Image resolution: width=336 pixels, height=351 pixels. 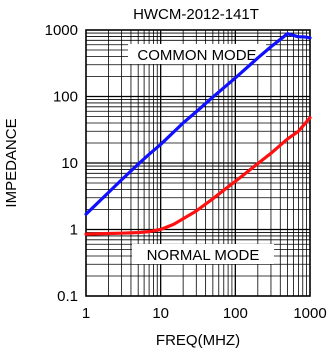 What do you see at coordinates (65, 97) in the screenshot?
I see `y-tick-label: 100` at bounding box center [65, 97].